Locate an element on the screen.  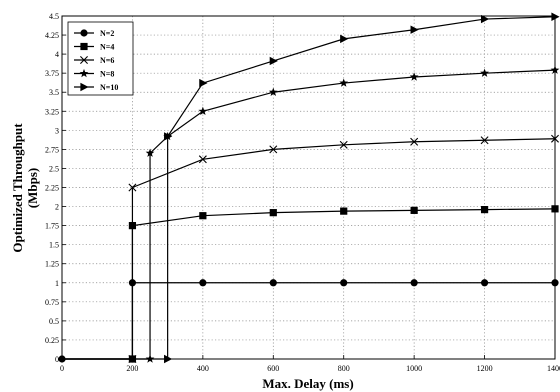
legend-entry: N=6 is located at coordinates (94, 60).